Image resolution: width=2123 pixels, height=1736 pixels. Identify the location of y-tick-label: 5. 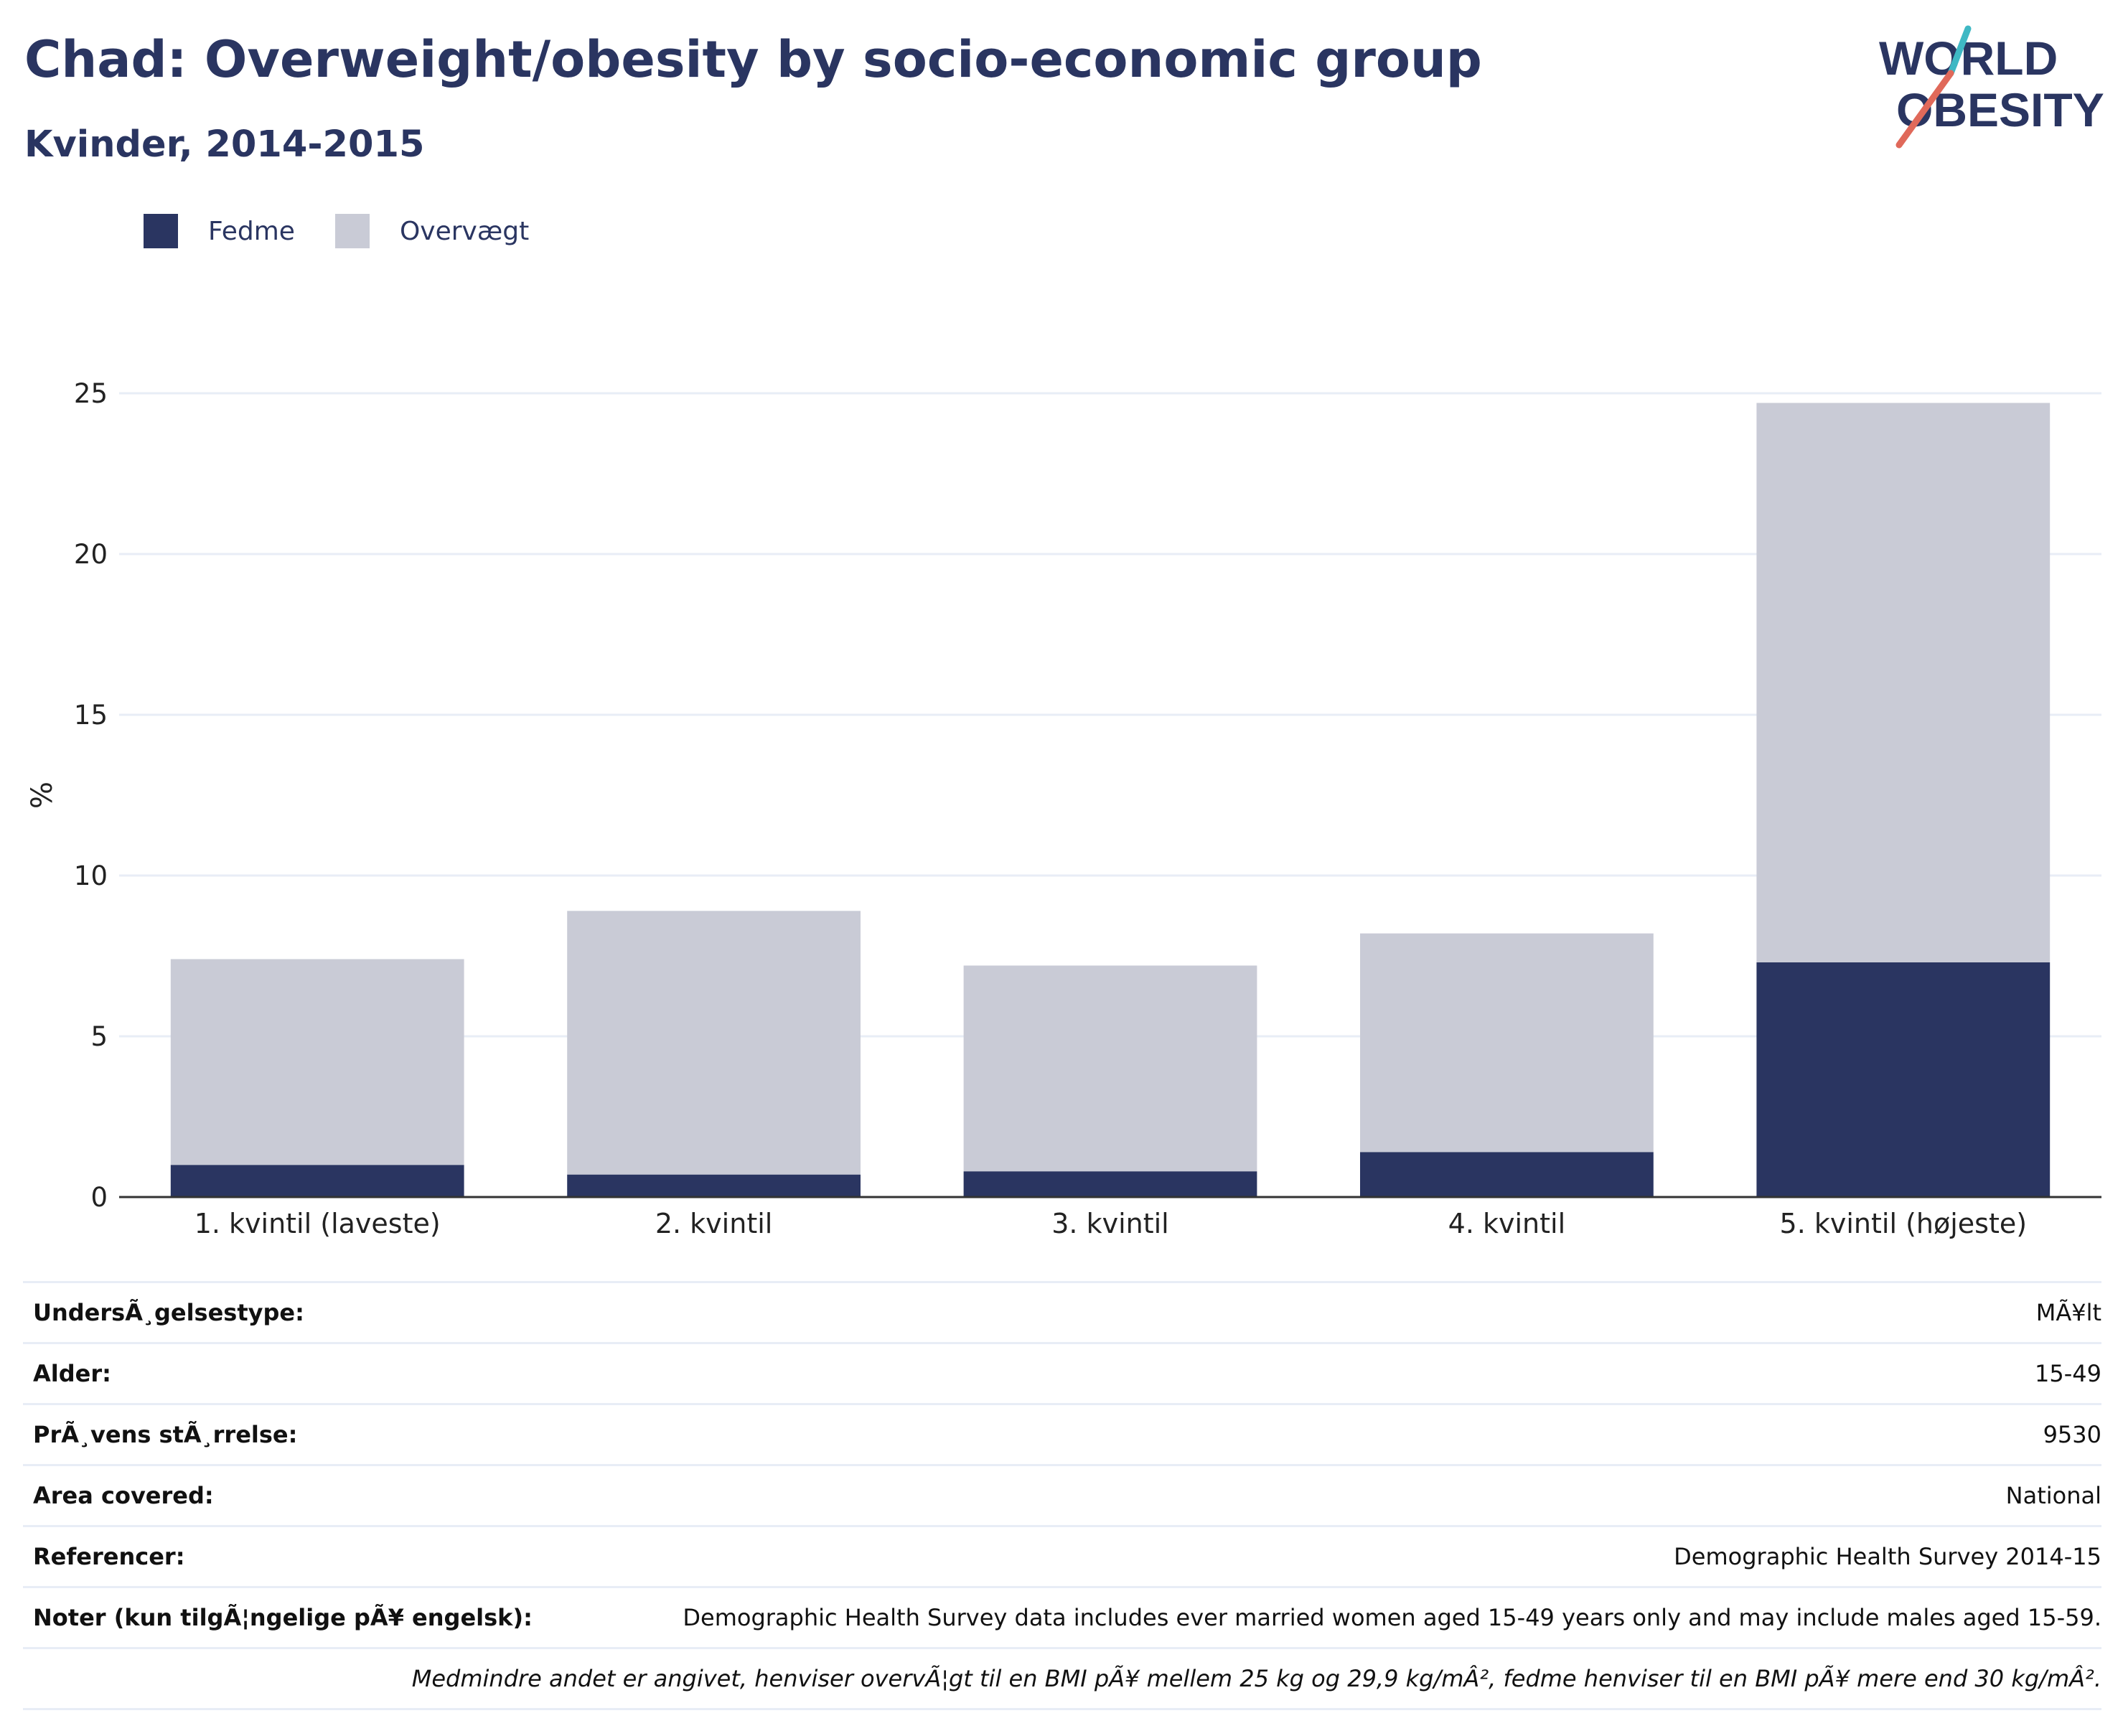
(99, 1036).